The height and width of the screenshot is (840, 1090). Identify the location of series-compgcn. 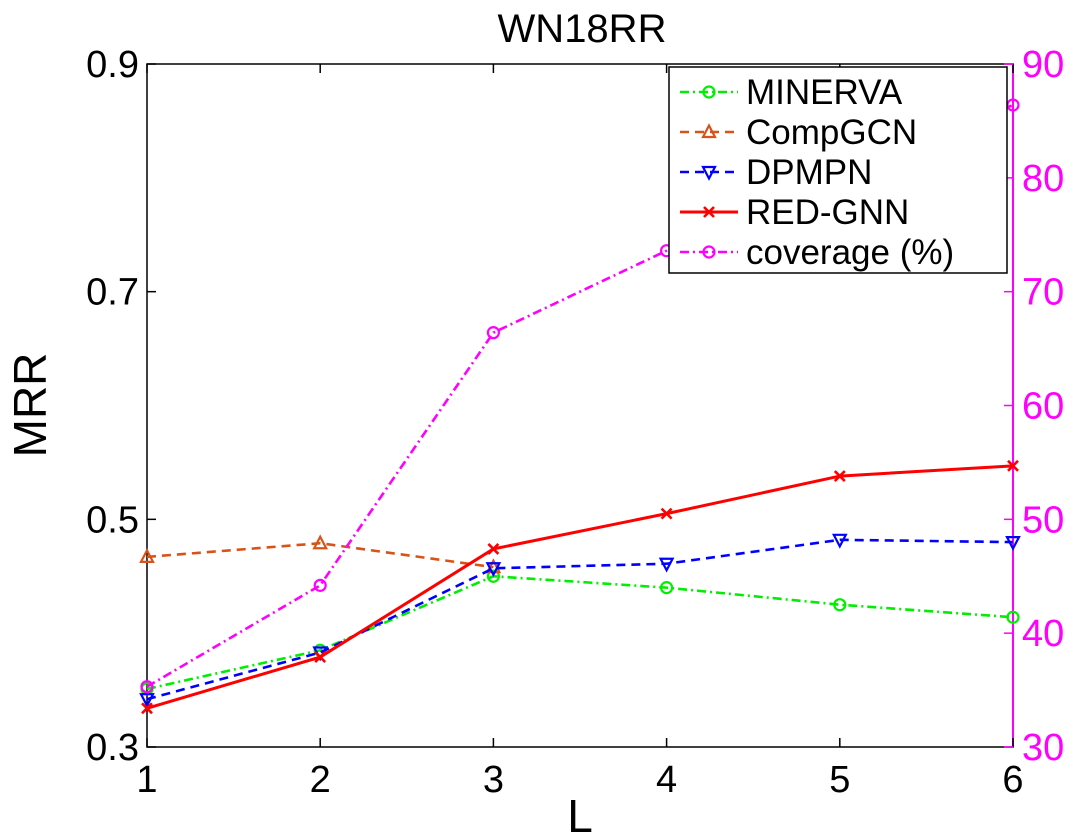
(320, 554).